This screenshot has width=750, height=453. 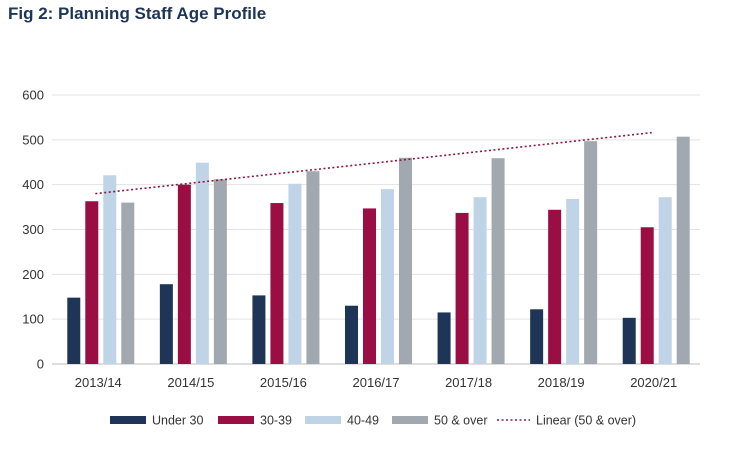 I want to click on y-tick-label: 200, so click(x=33, y=274).